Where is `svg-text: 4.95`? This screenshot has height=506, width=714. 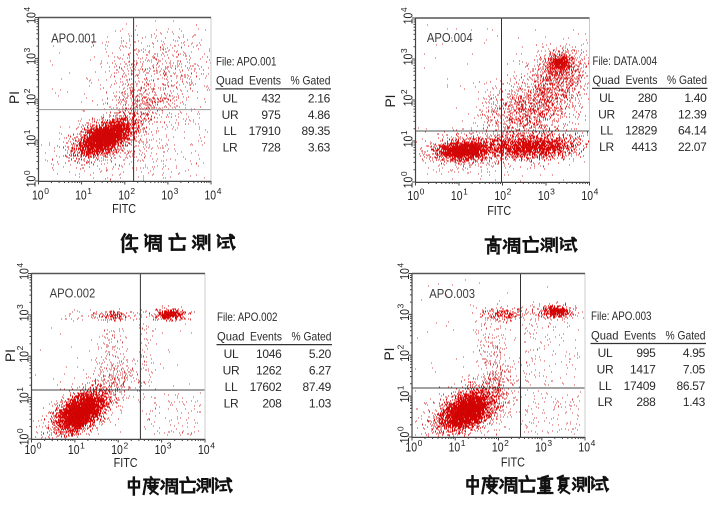
svg-text: 4.95 is located at coordinates (694, 353).